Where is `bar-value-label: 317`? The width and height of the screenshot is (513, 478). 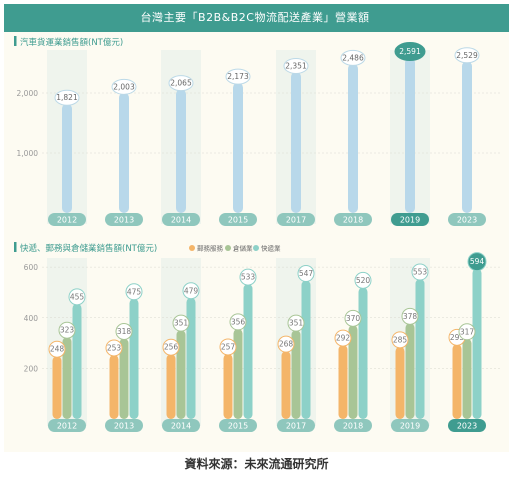 bar-value-label: 317 is located at coordinates (467, 331).